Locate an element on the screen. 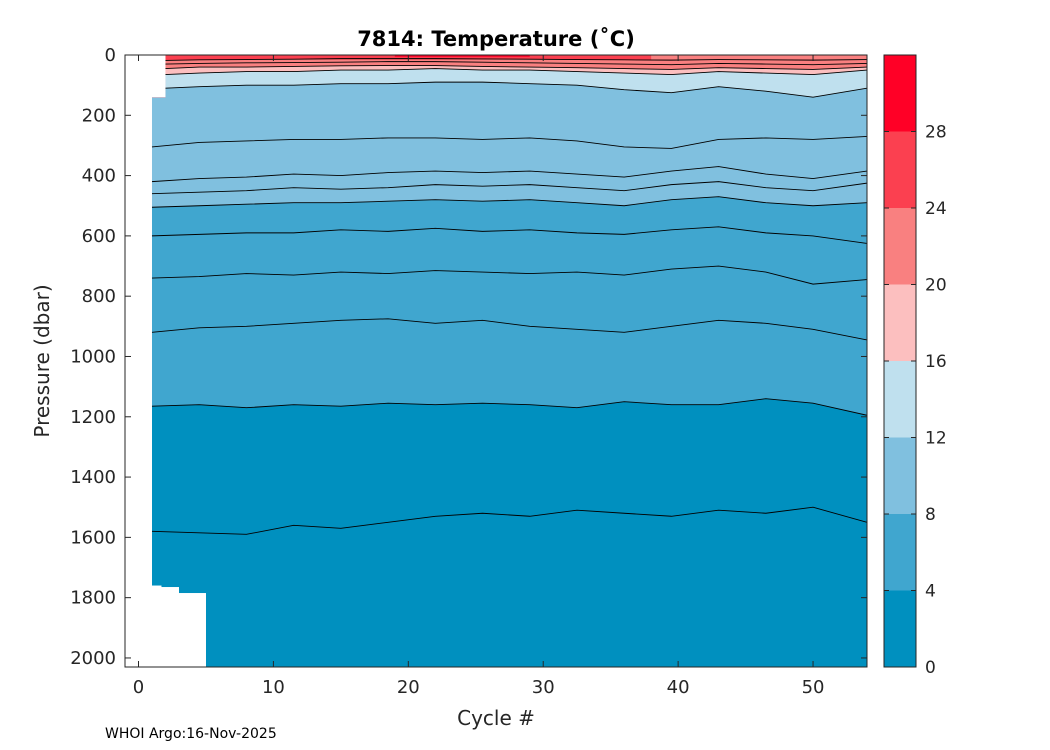  y-tick-label: 400 is located at coordinates (99, 176).